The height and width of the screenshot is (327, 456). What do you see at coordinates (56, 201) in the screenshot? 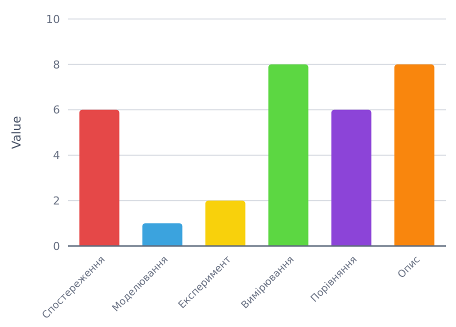
I see `y-tick-label: 2` at bounding box center [56, 201].